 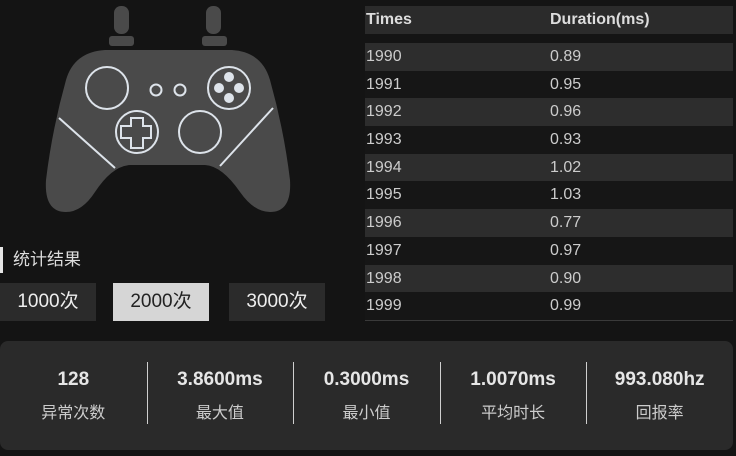 What do you see at coordinates (549, 306) in the screenshot?
I see `table-row: 1999 0.99` at bounding box center [549, 306].